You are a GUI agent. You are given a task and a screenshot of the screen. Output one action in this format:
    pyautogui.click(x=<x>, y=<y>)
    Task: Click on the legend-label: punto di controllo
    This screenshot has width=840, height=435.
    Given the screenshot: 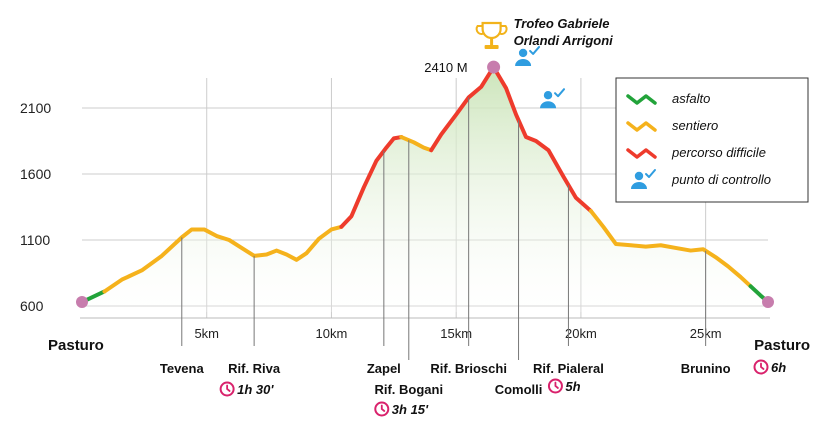 What is the action you would take?
    pyautogui.click(x=721, y=179)
    